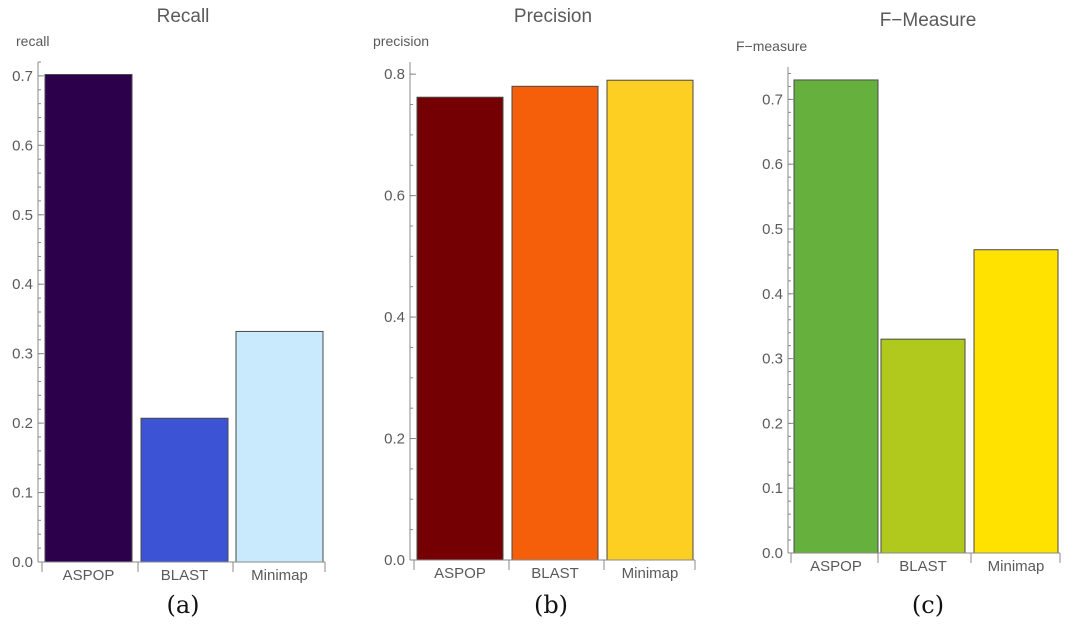 Image resolution: width=1083 pixels, height=627 pixels. I want to click on panel-caption: (c), so click(928, 605).